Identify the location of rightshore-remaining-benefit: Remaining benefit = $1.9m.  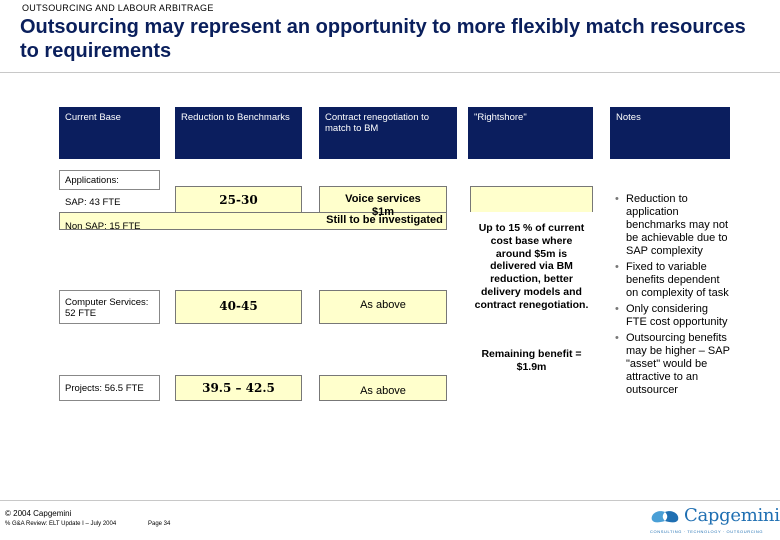
(531, 360).